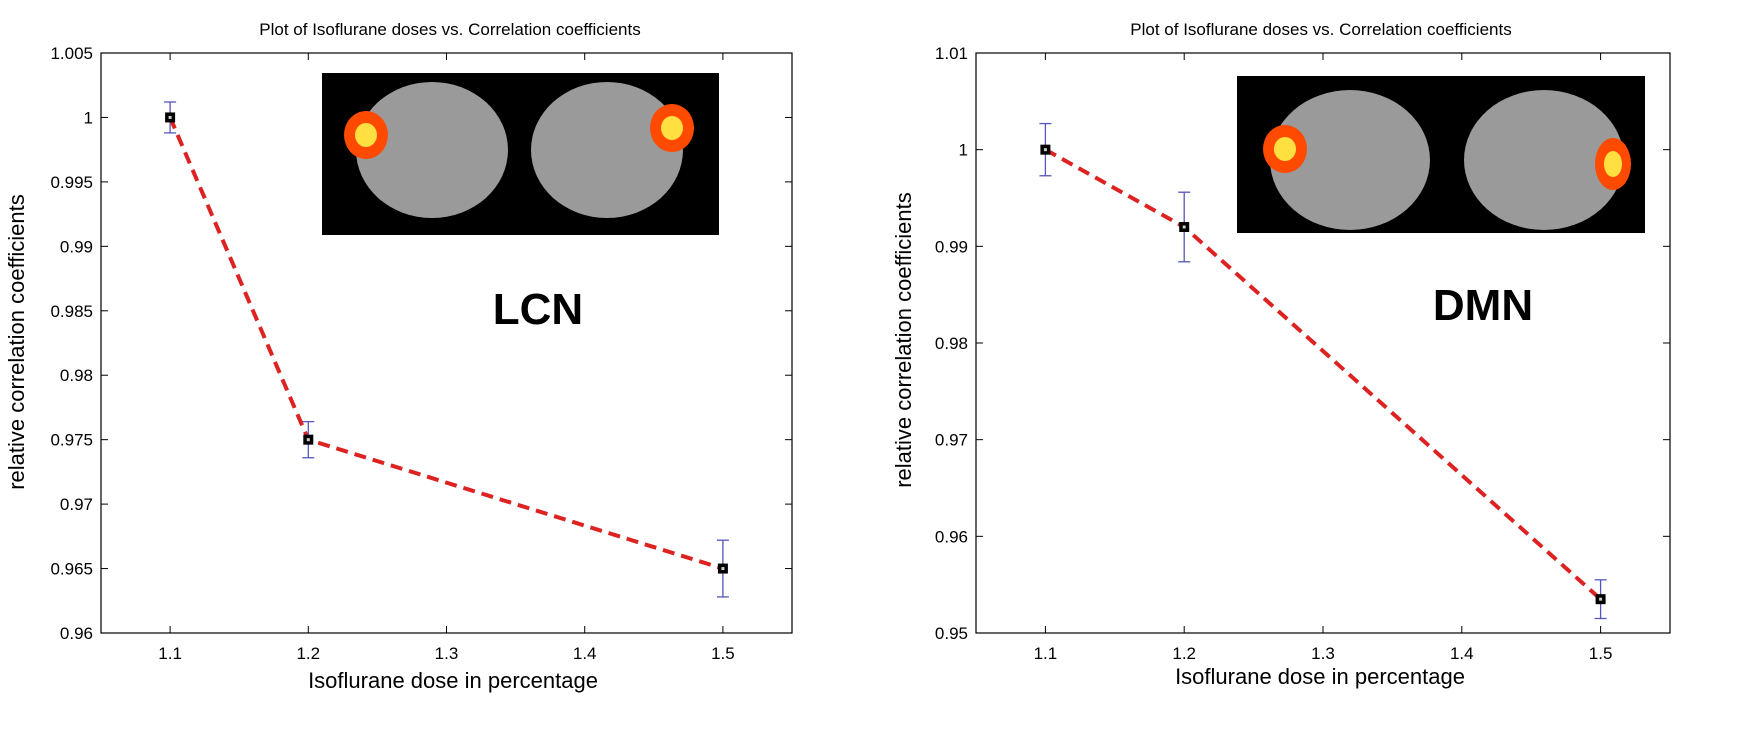 The height and width of the screenshot is (745, 1745). I want to click on y-tick-label: 1.01, so click(951, 53).